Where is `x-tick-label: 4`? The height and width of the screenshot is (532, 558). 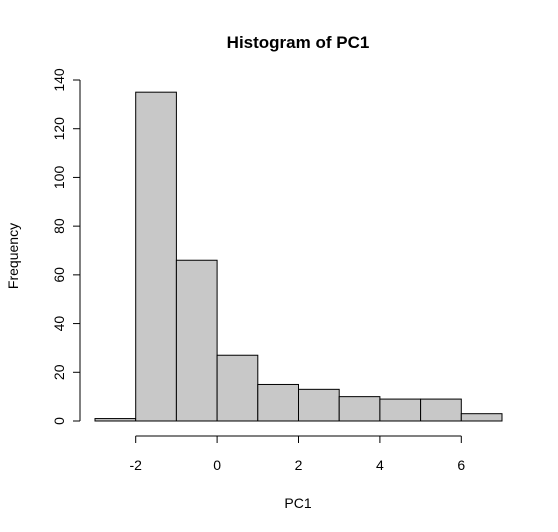 x-tick-label: 4 is located at coordinates (380, 465).